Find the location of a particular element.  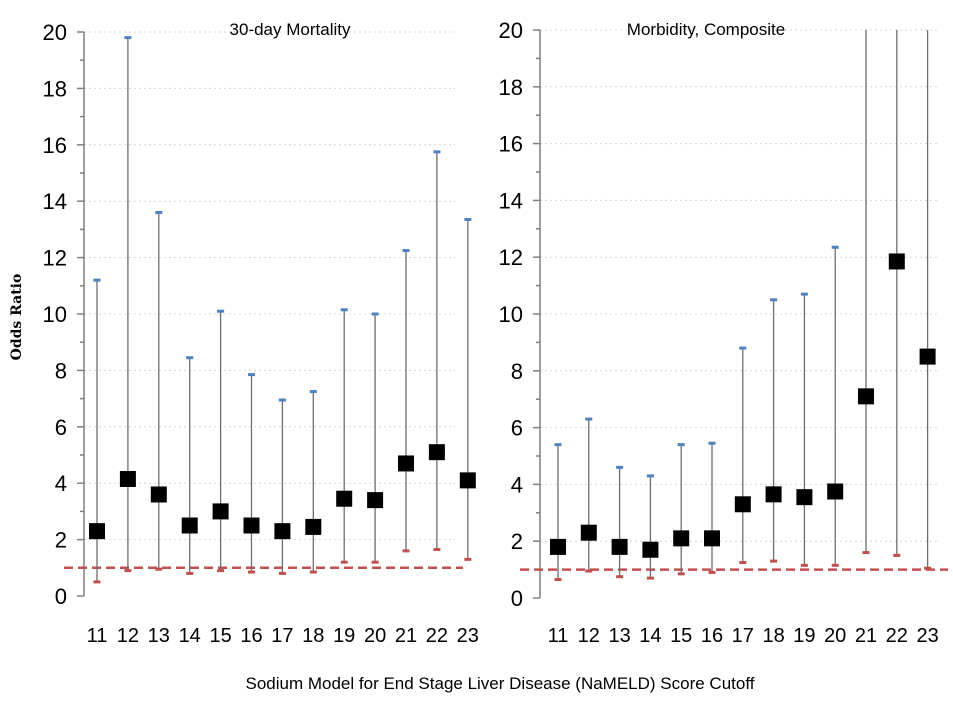

panel-title: Morbidity, Composite is located at coordinates (706, 29).